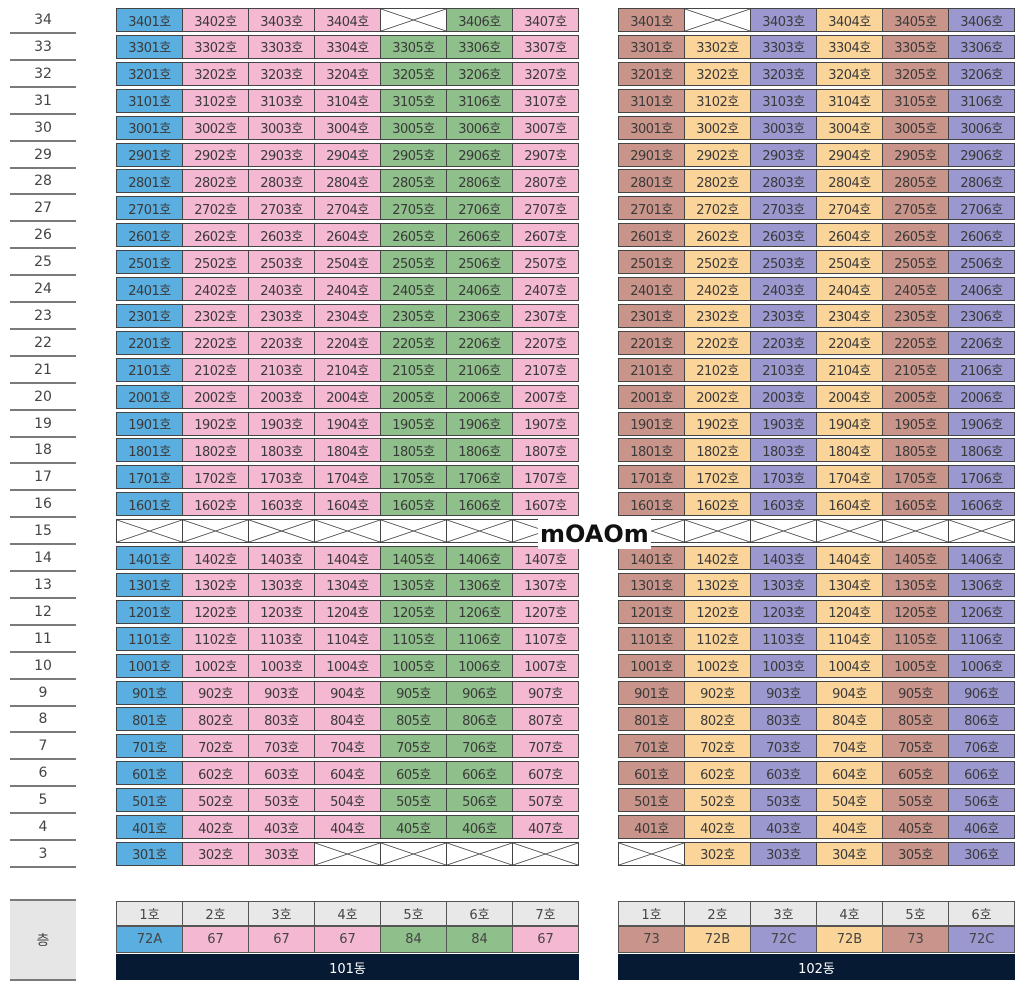 Image resolution: width=1024 pixels, height=991 pixels. Describe the element at coordinates (413, 692) in the screenshot. I see `unit-cell: 905호` at that location.